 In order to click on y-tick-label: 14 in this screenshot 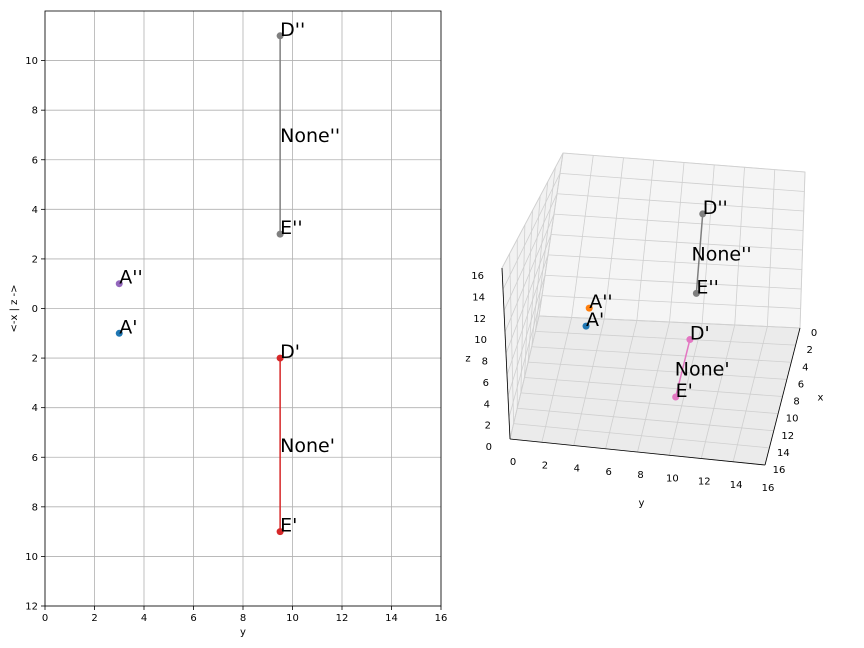, I will do `click(736, 485)`.